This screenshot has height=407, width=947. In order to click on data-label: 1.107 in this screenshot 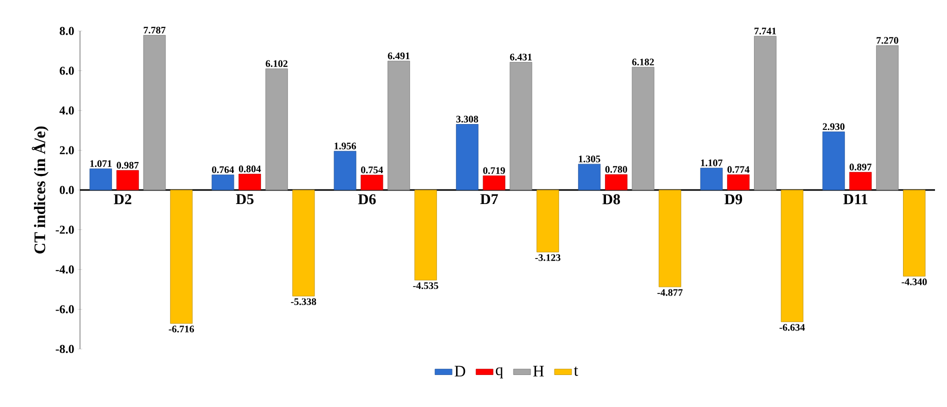, I will do `click(711, 163)`.